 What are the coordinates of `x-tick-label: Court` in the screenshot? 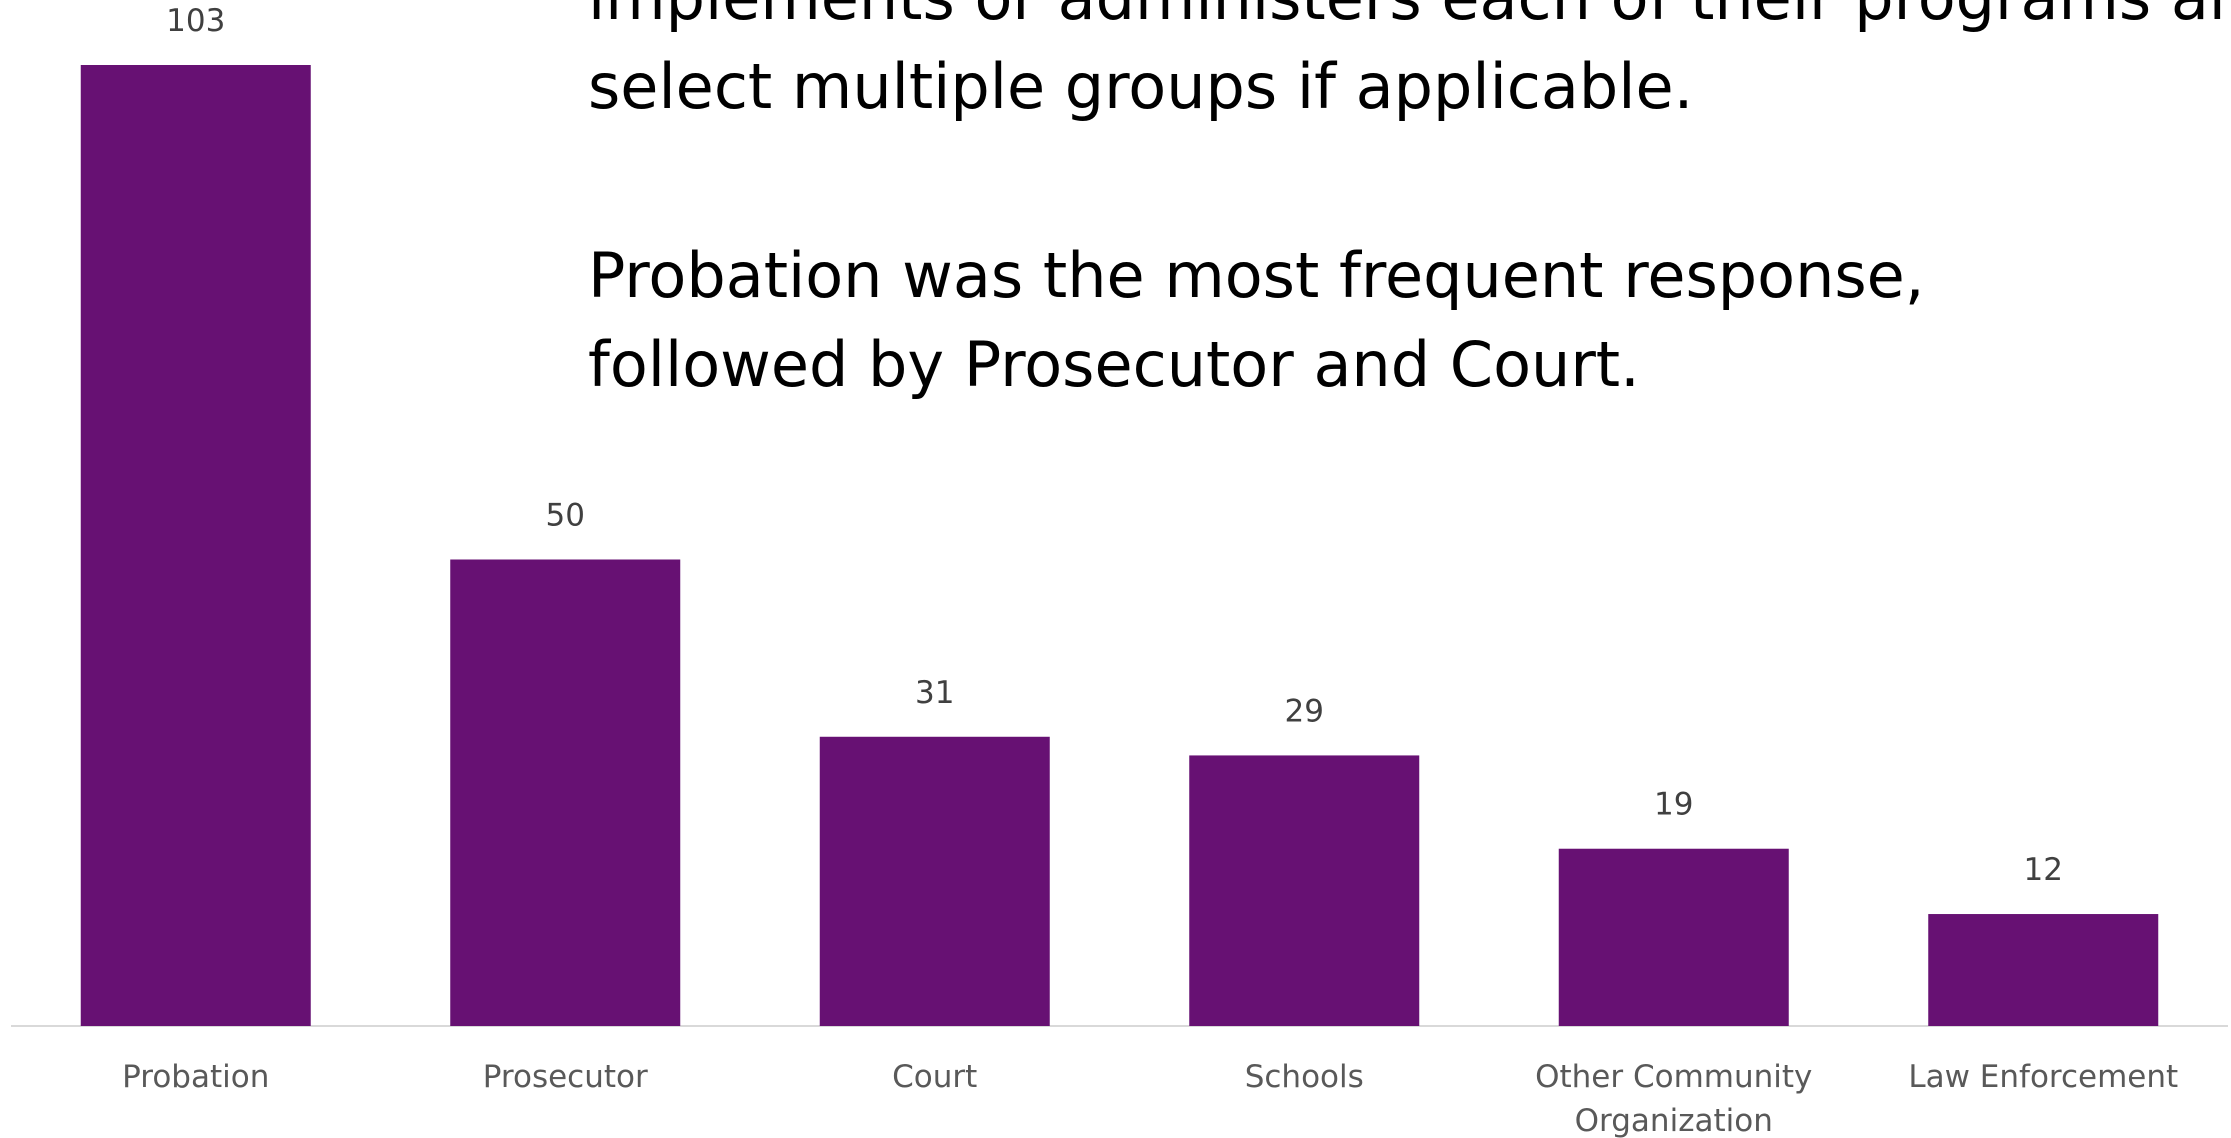 It's located at (934, 1077).